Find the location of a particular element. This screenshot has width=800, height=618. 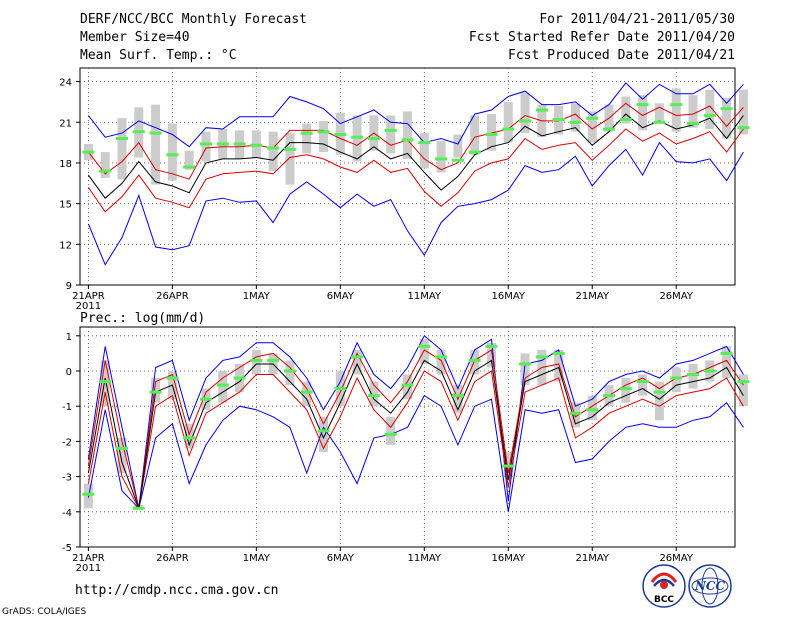

x-tick-label: 11MAY is located at coordinates (425, 558).